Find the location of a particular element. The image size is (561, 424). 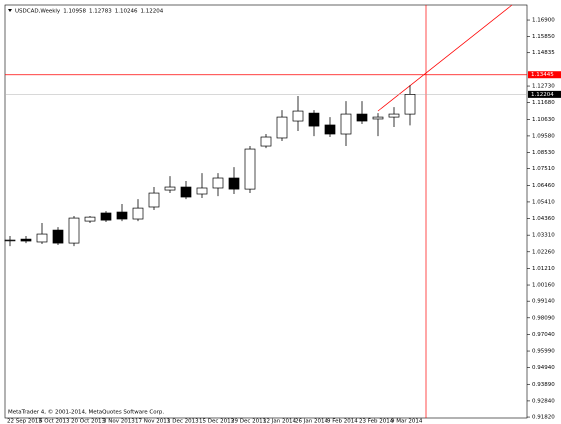

x-tick-label: 9 Mar 2014 is located at coordinates (407, 421).